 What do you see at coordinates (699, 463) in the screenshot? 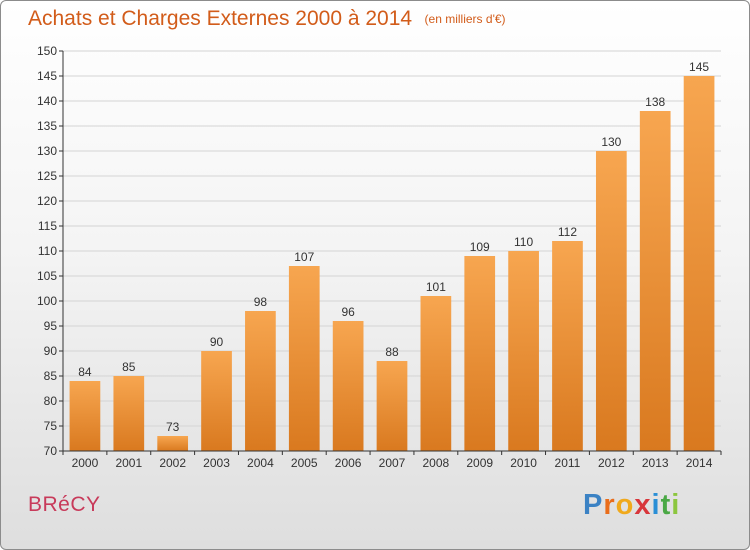
I see `x-tick-label: 2014` at bounding box center [699, 463].